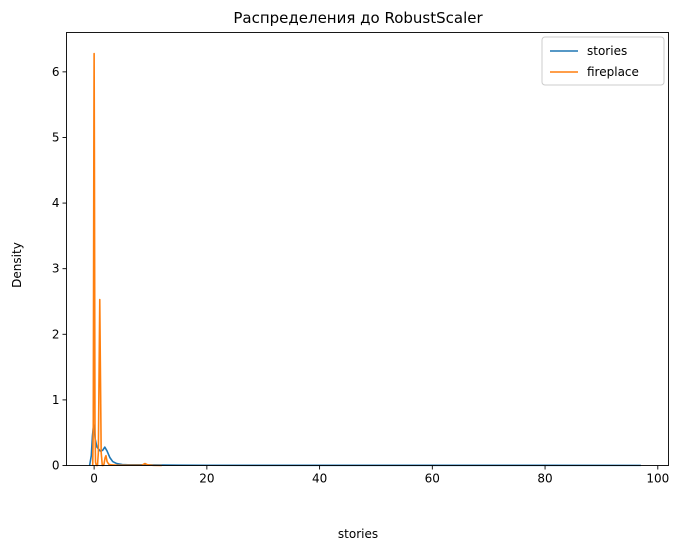  I want to click on x-tick-label: 40, so click(319, 479).